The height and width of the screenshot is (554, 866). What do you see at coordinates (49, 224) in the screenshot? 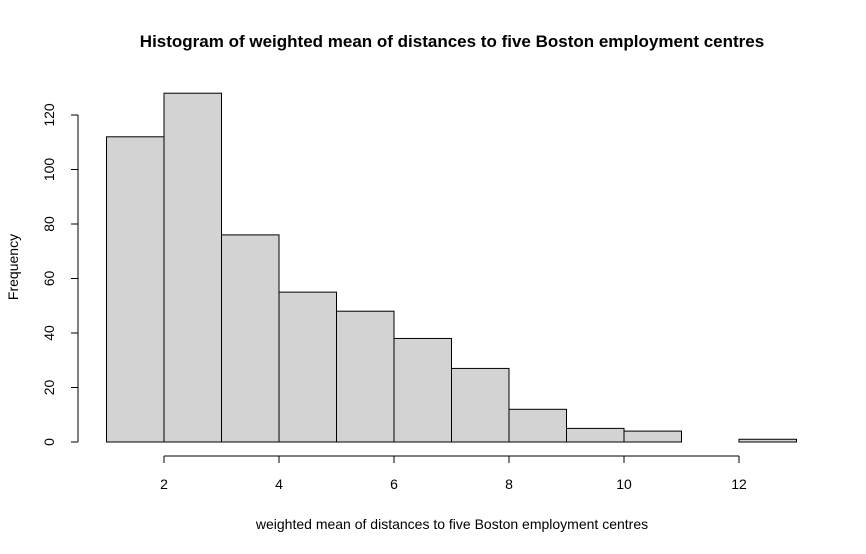
I see `y-tick-label: 80` at bounding box center [49, 224].